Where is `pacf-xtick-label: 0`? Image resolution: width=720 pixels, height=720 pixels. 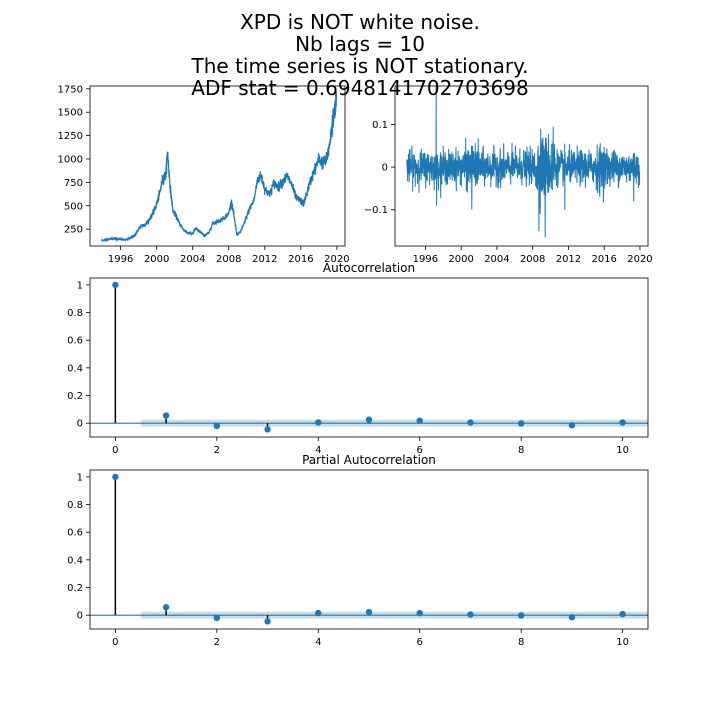 pacf-xtick-label: 0 is located at coordinates (115, 642).